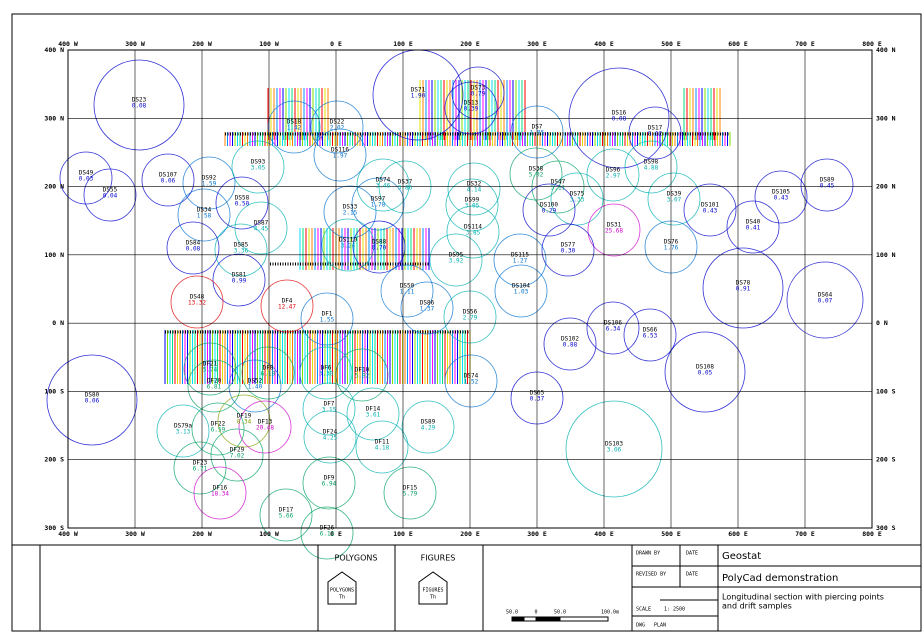 The width and height of the screenshot is (922, 632). I want to click on x-label: 300 W, so click(135, 534).